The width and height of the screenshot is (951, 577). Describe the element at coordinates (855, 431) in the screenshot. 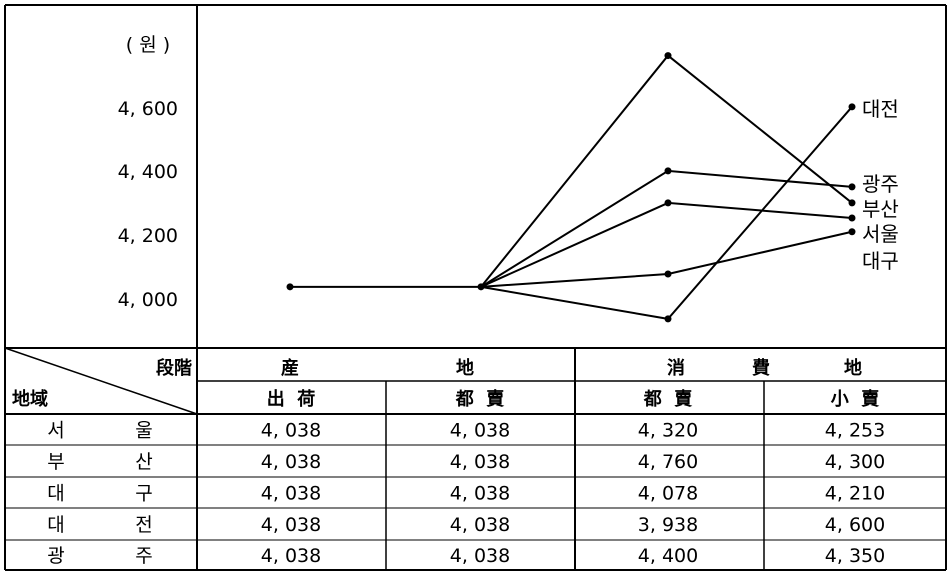

I see `table-cell-value: 4, 253` at that location.